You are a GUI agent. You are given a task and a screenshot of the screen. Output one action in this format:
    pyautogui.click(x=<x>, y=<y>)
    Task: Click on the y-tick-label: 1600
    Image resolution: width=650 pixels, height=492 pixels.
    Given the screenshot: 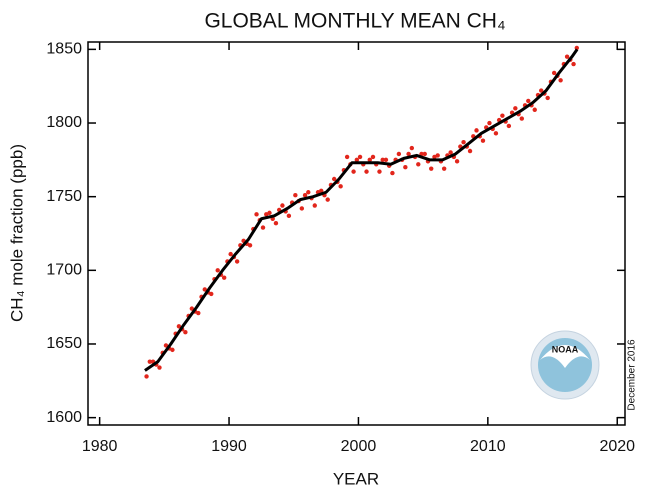 What is the action you would take?
    pyautogui.click(x=64, y=417)
    